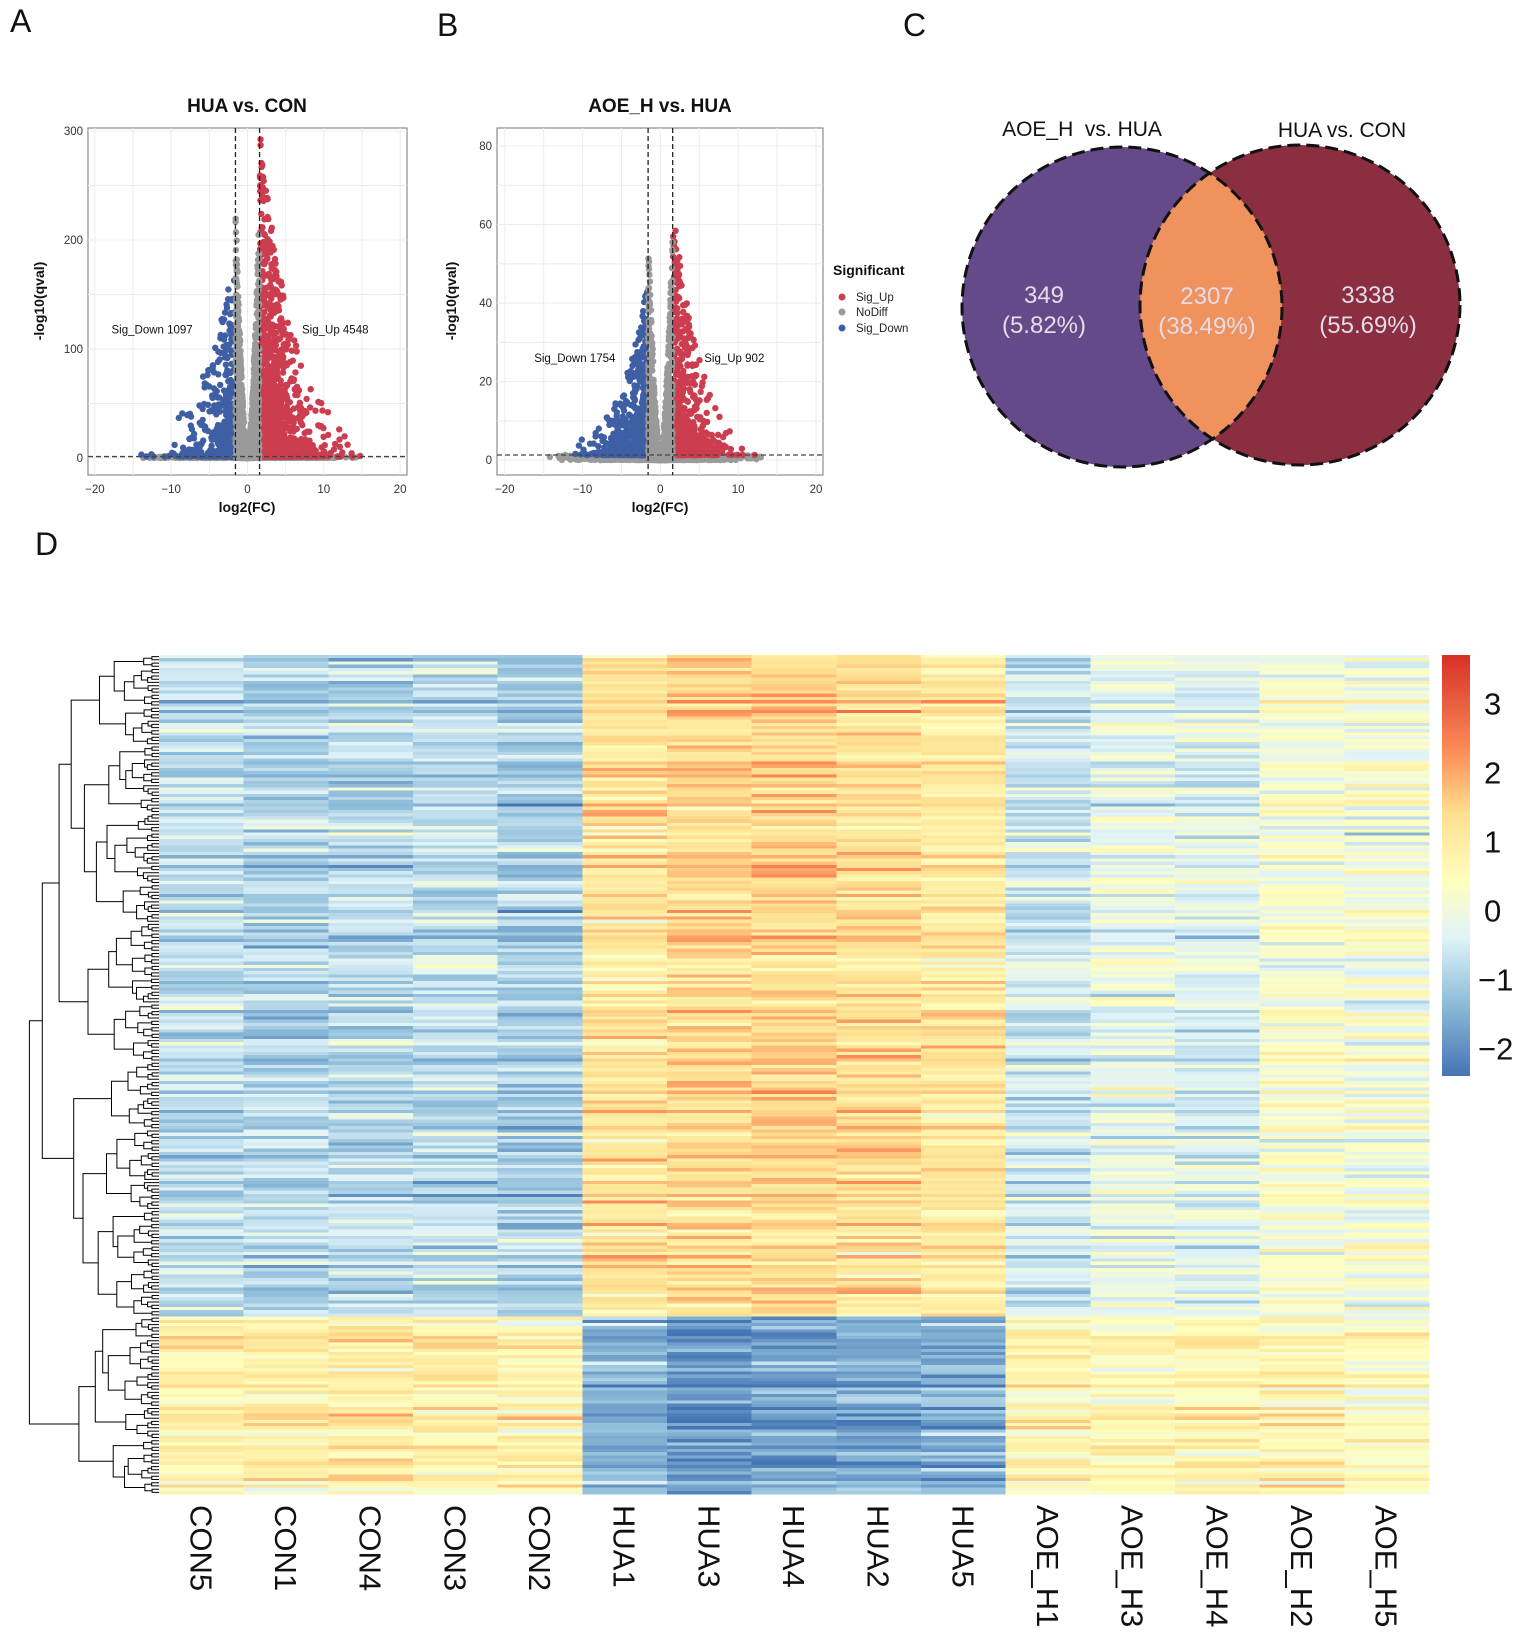 The width and height of the screenshot is (1535, 1650). What do you see at coordinates (21, 21) in the screenshot?
I see `panel-label-a: A` at bounding box center [21, 21].